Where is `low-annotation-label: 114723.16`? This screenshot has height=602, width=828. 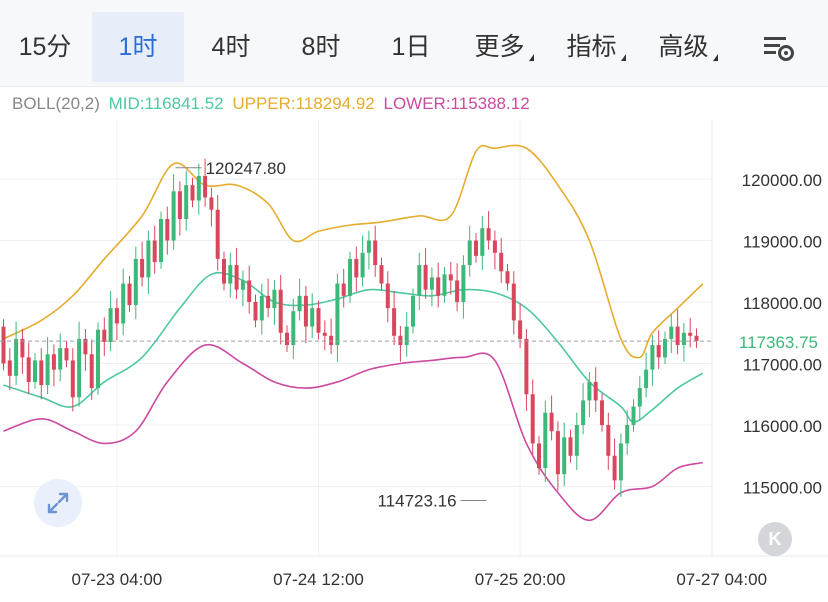 low-annotation-label: 114723.16 is located at coordinates (416, 501).